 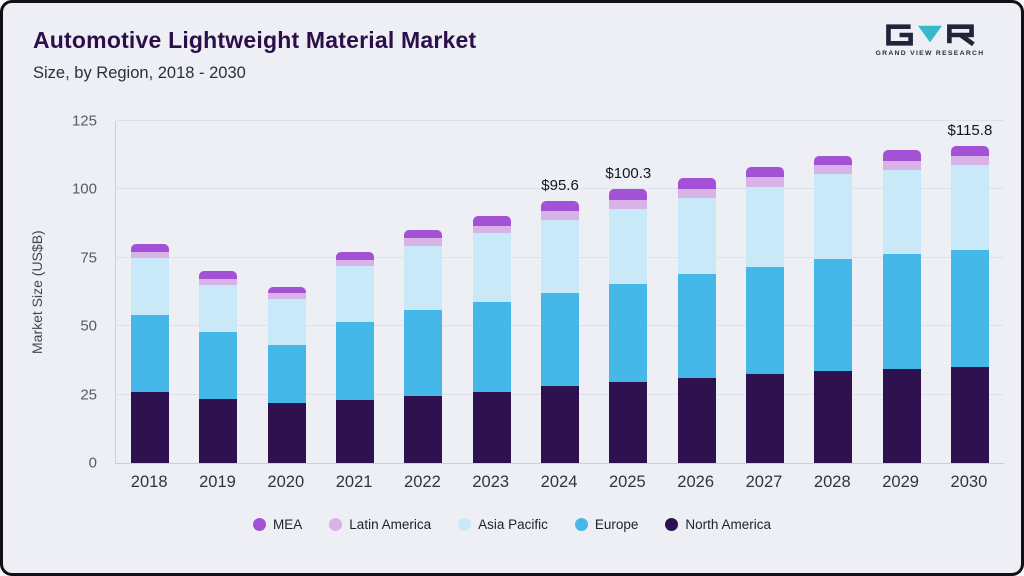 What do you see at coordinates (606, 524) in the screenshot?
I see `legend-item: Europe` at bounding box center [606, 524].